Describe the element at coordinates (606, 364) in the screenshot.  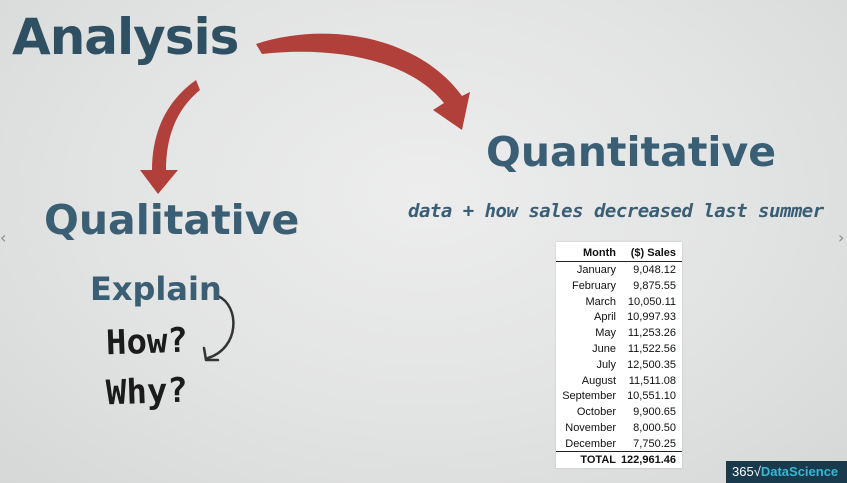
I see `month-cell: July` at that location.